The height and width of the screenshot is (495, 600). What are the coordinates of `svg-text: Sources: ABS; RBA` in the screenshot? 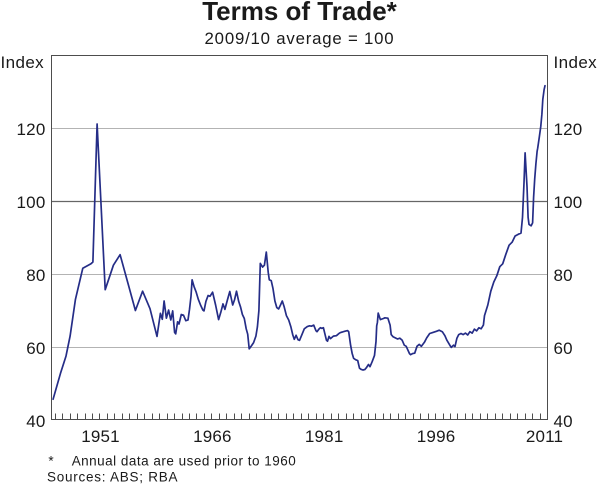 It's located at (112, 476).